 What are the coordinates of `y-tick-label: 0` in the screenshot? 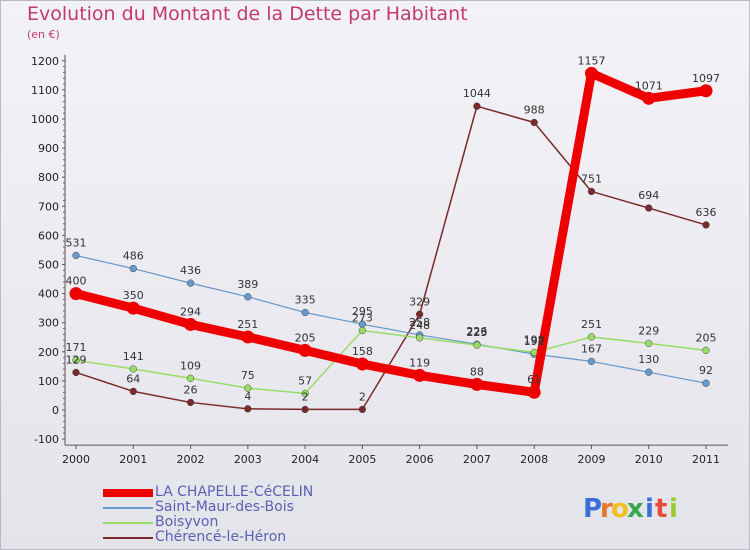 It's located at (55, 410).